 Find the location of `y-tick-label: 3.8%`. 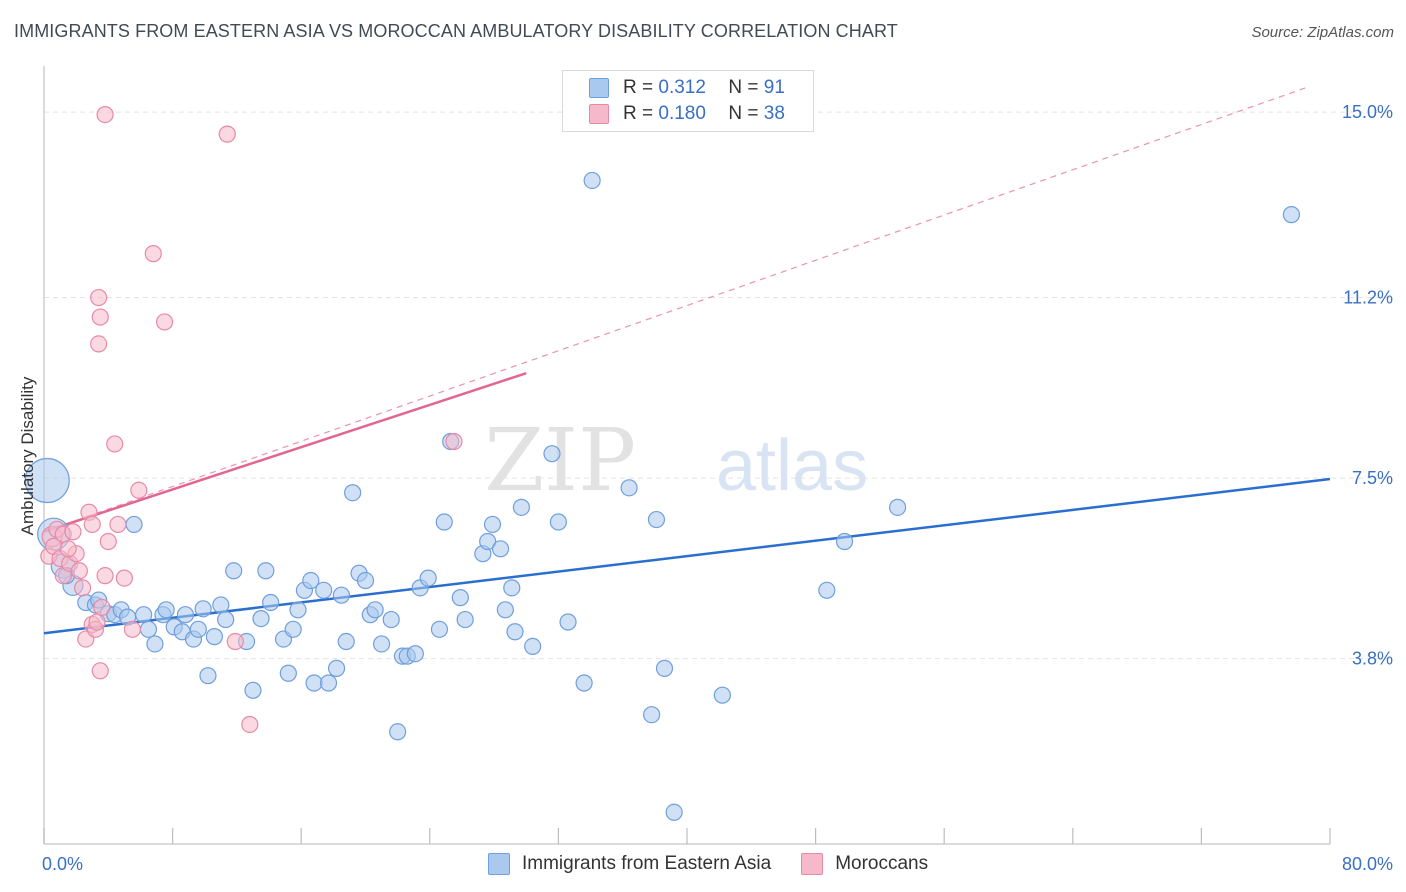

y-tick-label: 3.8% is located at coordinates (1372, 659).